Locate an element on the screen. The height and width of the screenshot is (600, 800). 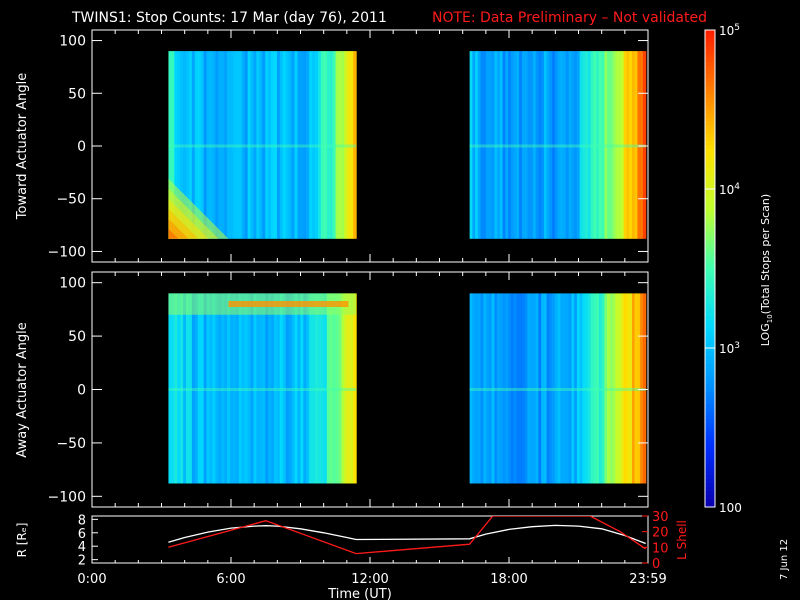
lshell-series-line is located at coordinates (407, 535).